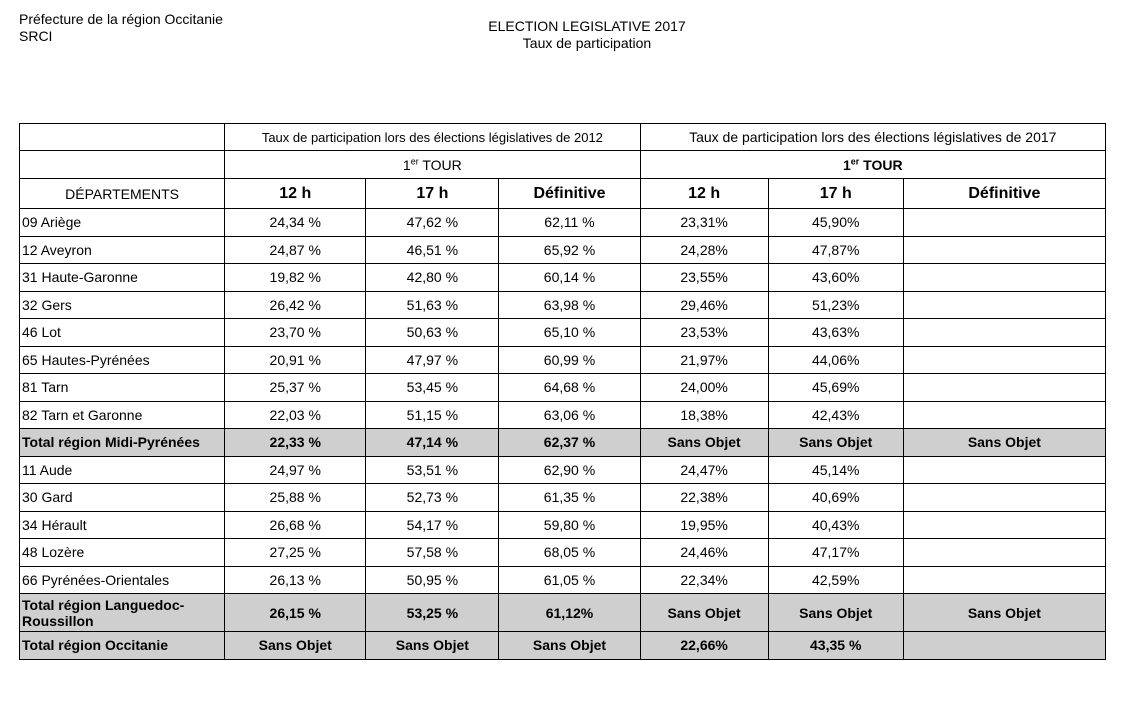 The width and height of the screenshot is (1134, 705). Describe the element at coordinates (295, 304) in the screenshot. I see `rate-cell: 26,42 %` at that location.